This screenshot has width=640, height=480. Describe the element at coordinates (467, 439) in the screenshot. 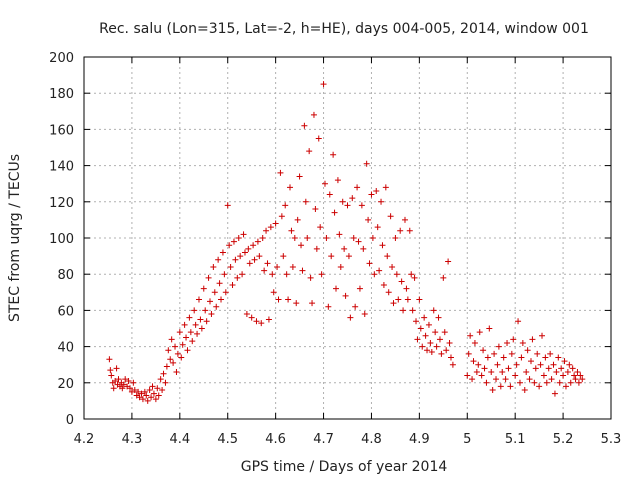

I see `x-tick-label: 5` at that location.